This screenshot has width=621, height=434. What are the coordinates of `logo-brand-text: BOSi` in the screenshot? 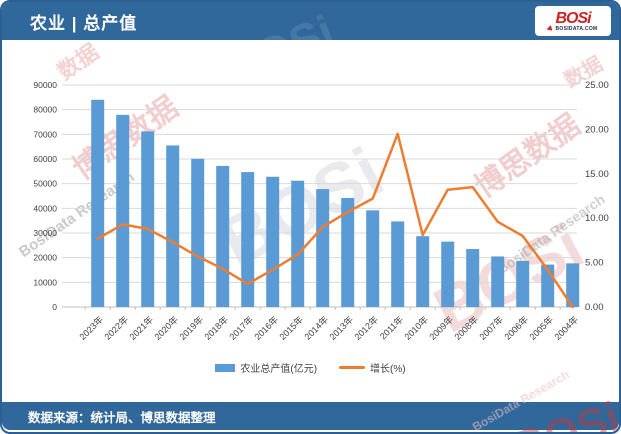 It's located at (573, 18).